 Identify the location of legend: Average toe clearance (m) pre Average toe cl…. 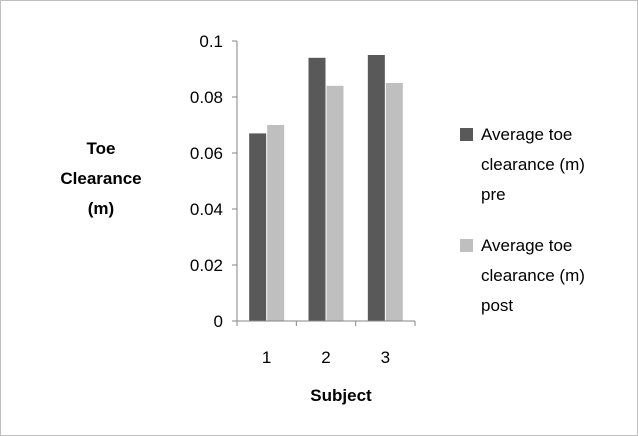
(522, 220).